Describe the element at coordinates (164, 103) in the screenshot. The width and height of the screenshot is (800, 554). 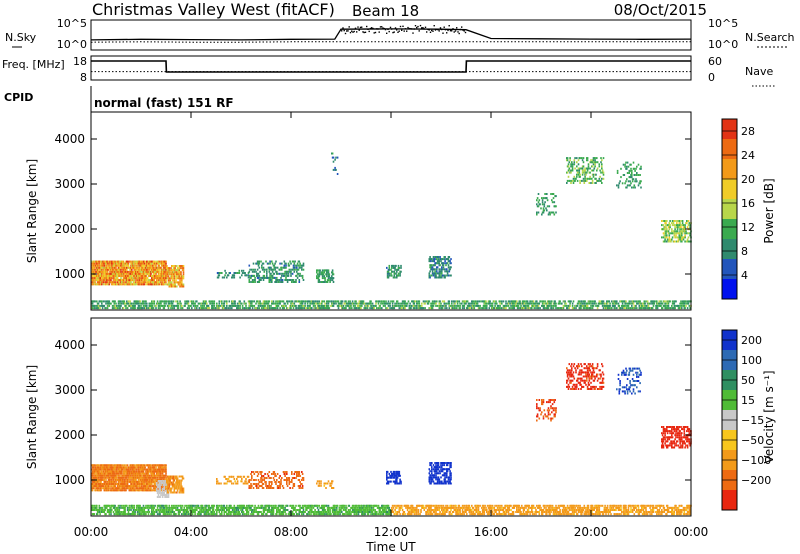
I see `cpid-text: normal (fast) 151 RF` at that location.